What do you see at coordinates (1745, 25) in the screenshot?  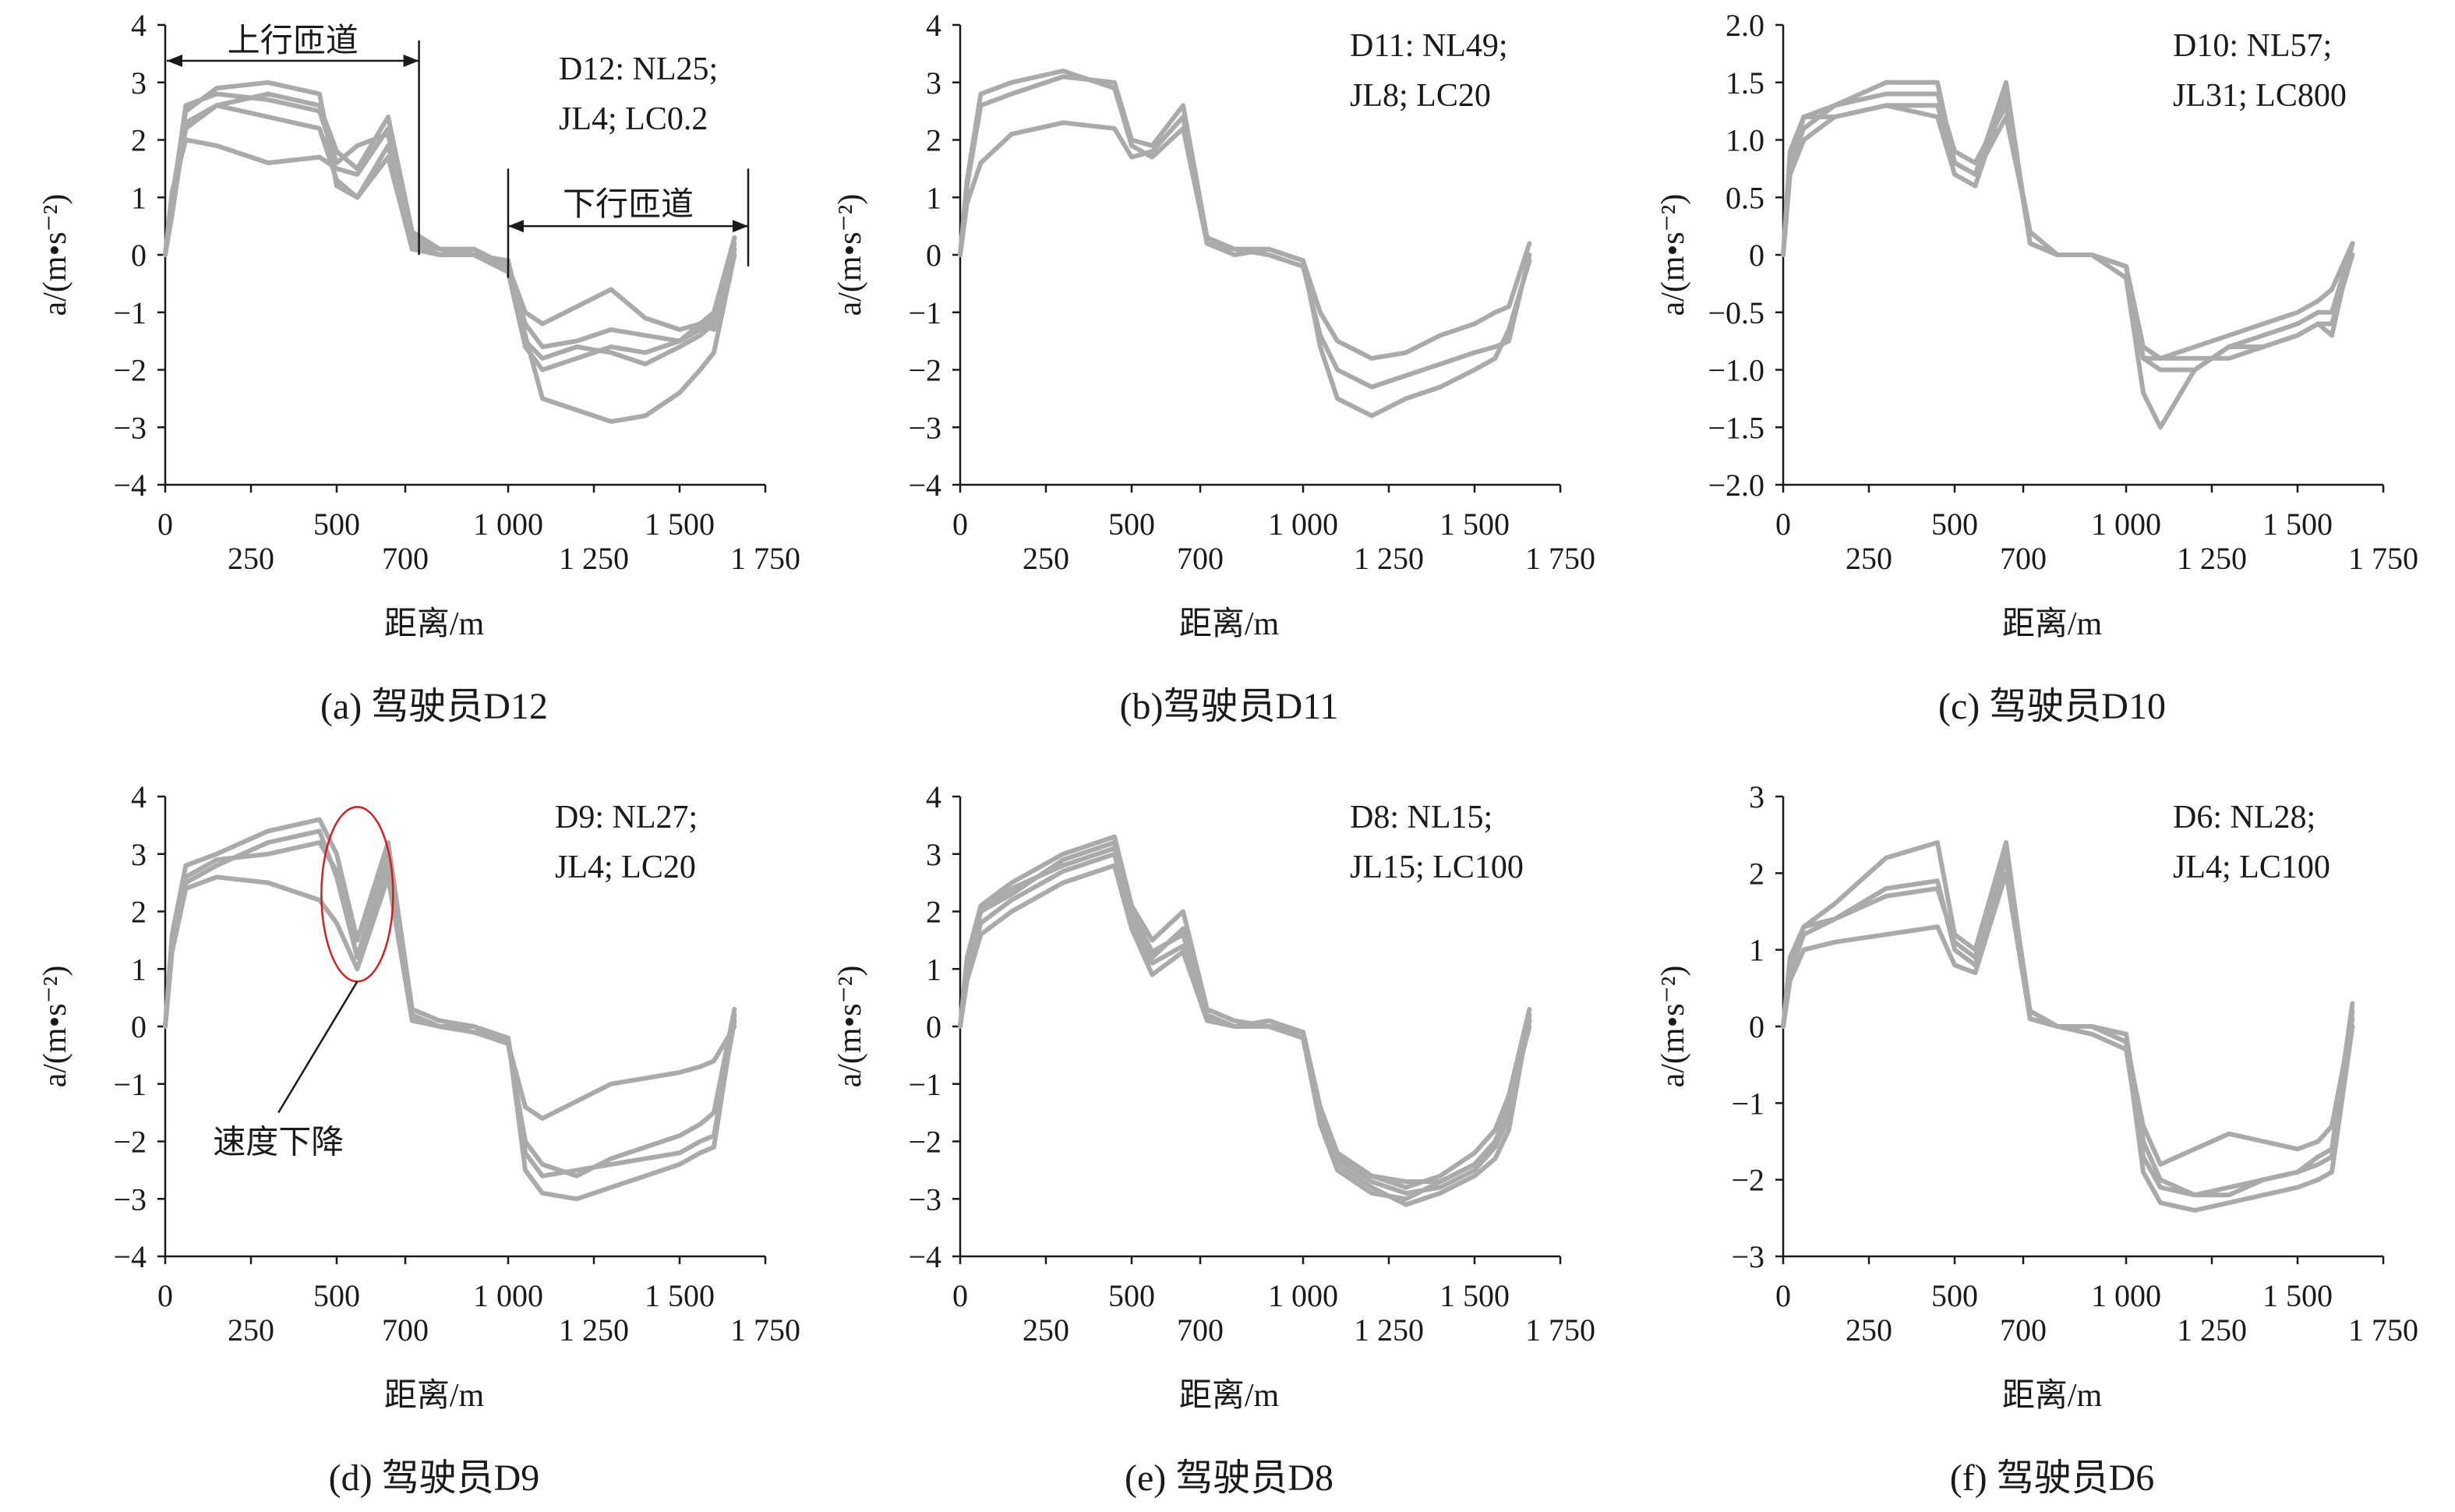 I see `y-tick-label: 2.0` at bounding box center [1745, 25].